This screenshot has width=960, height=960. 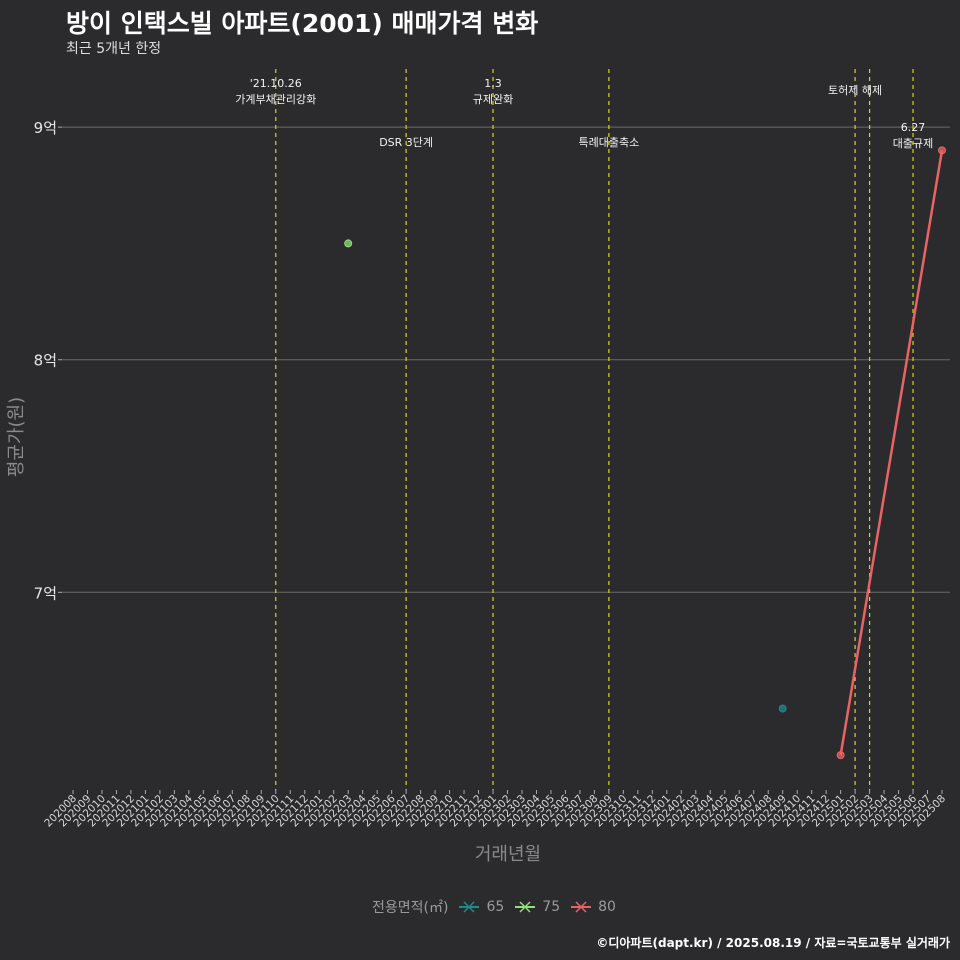 I want to click on event-label: 1.3, so click(x=493, y=83).